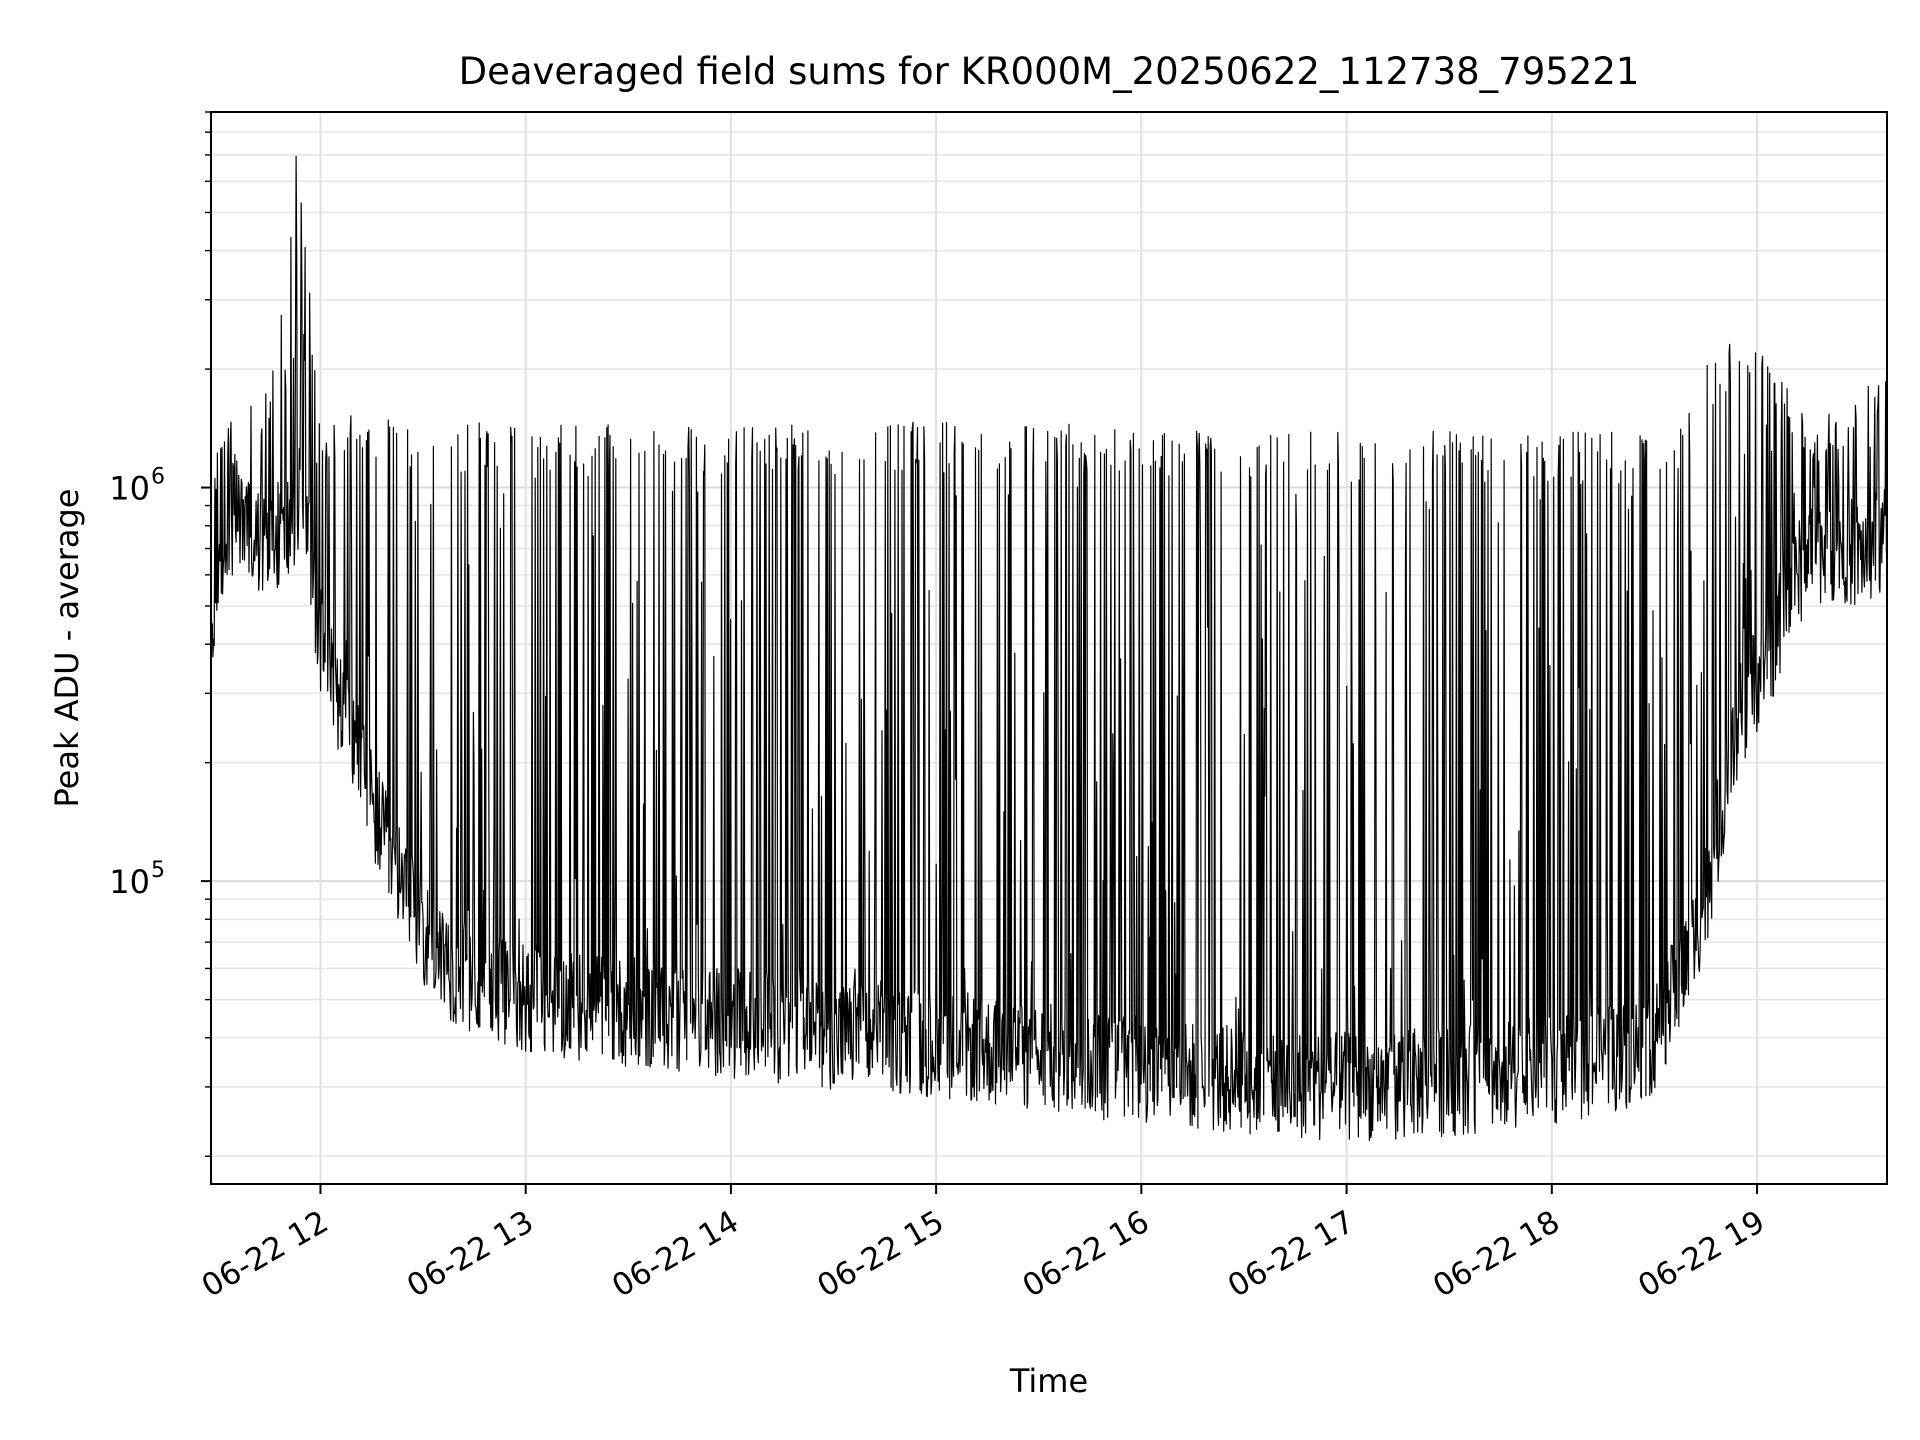 The width and height of the screenshot is (1920, 1440). Describe the element at coordinates (1048, 1381) in the screenshot. I see `x-axis-label: Time` at that location.